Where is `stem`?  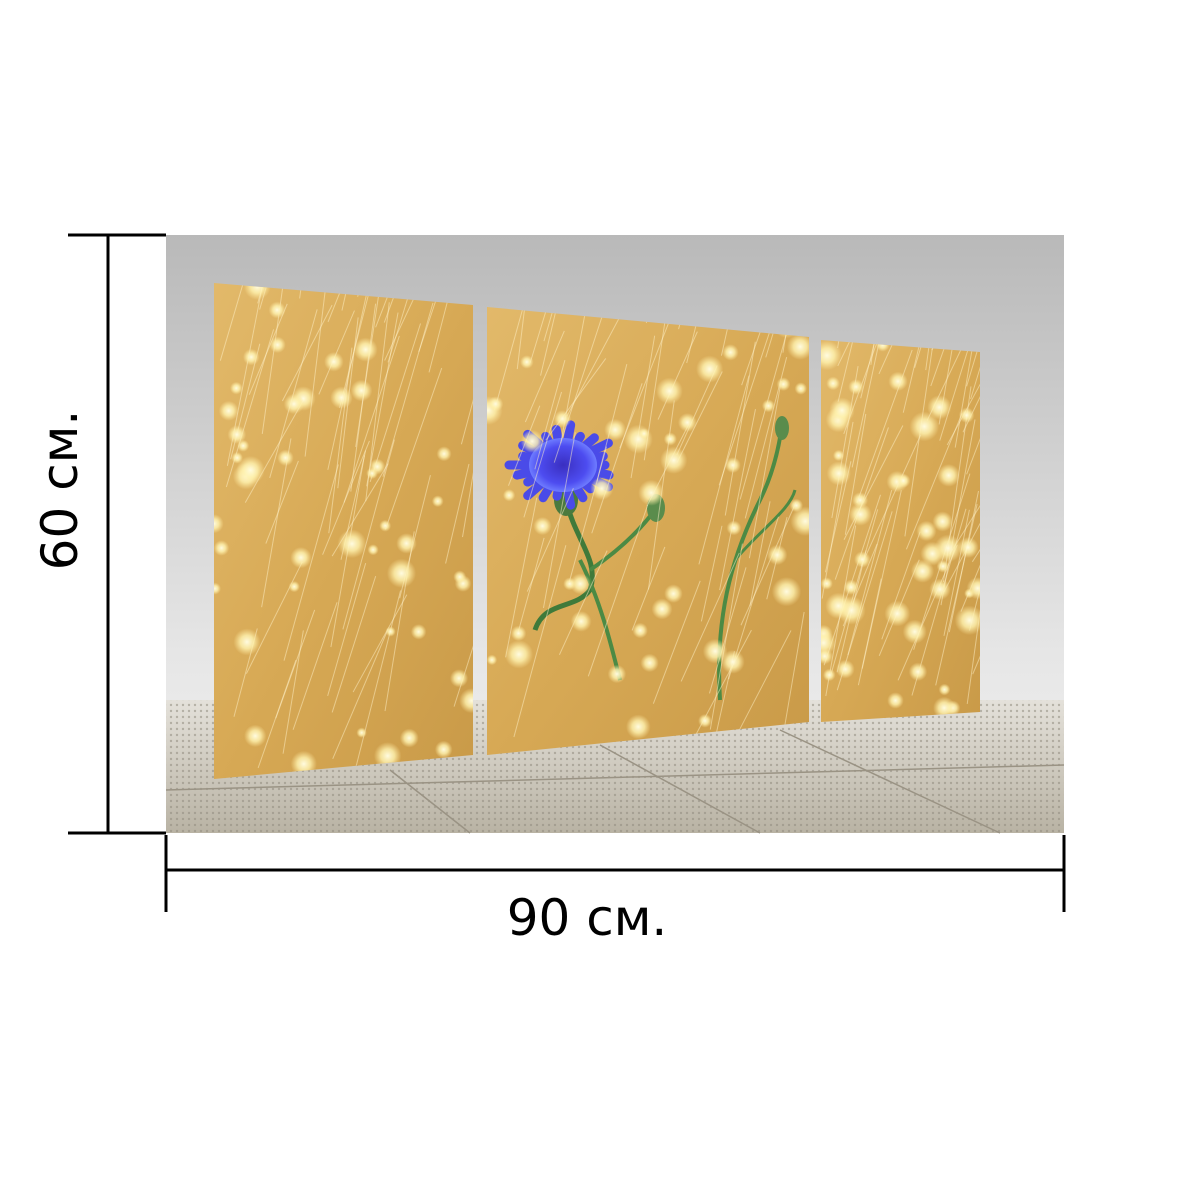 stem is located at coordinates (765, 525).